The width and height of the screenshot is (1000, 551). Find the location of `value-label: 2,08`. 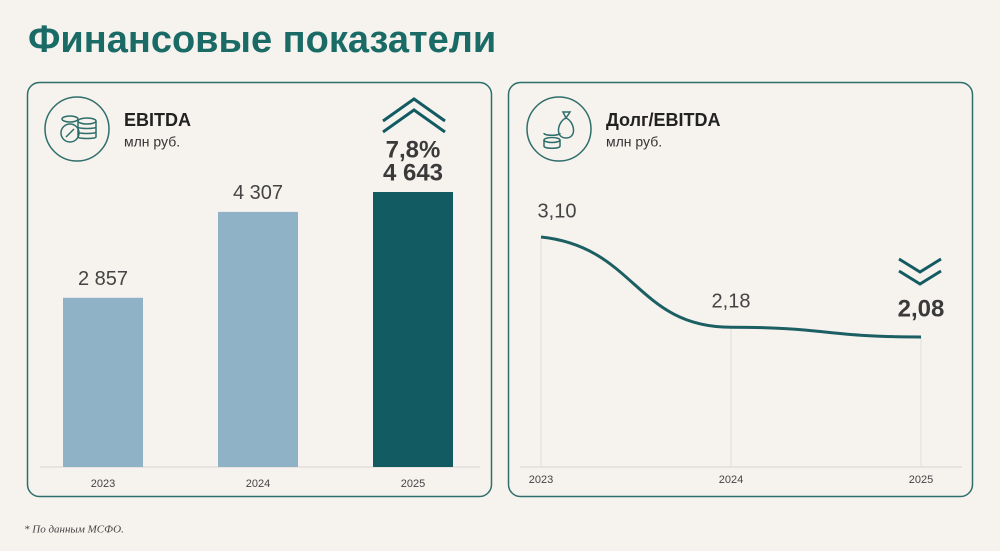

value-label: 2,08 is located at coordinates (921, 308).